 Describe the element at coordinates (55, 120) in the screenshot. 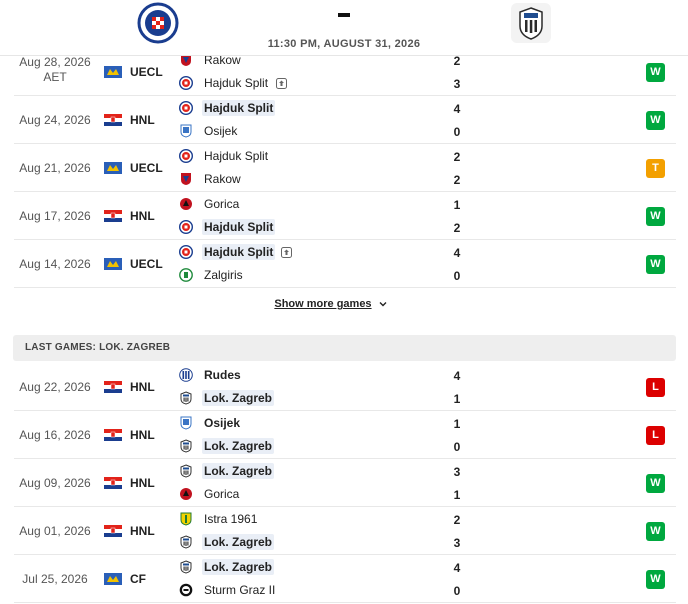

I see `match-date: Aug 24, 2026` at that location.